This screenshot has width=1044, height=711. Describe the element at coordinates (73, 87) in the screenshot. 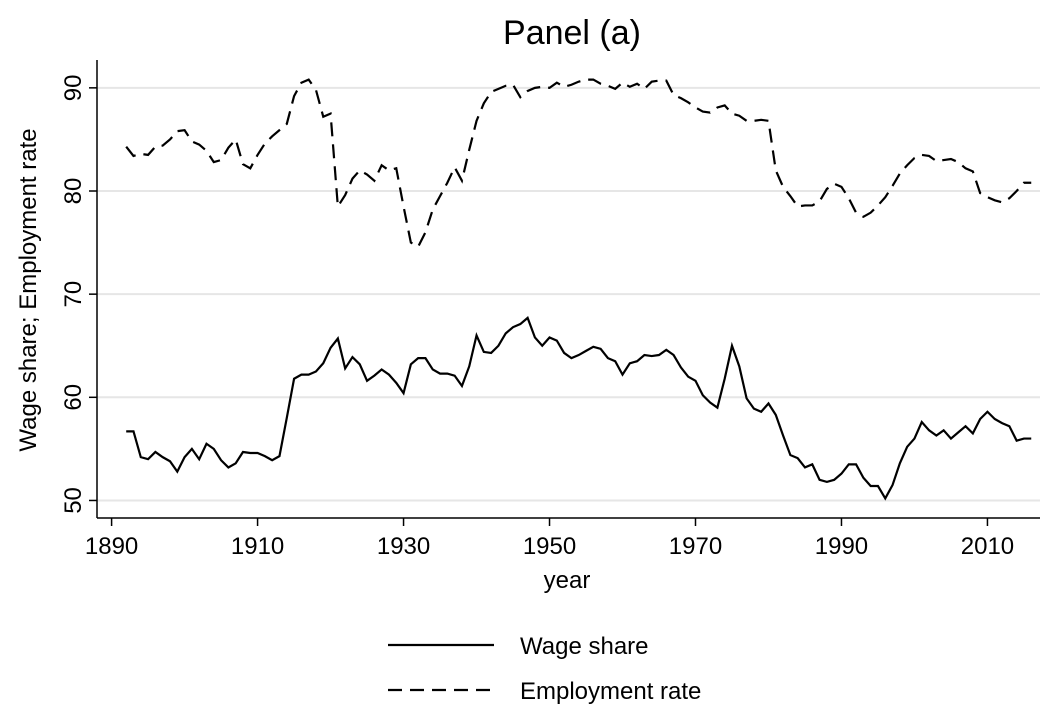

I see `y-tick-label: 90` at that location.